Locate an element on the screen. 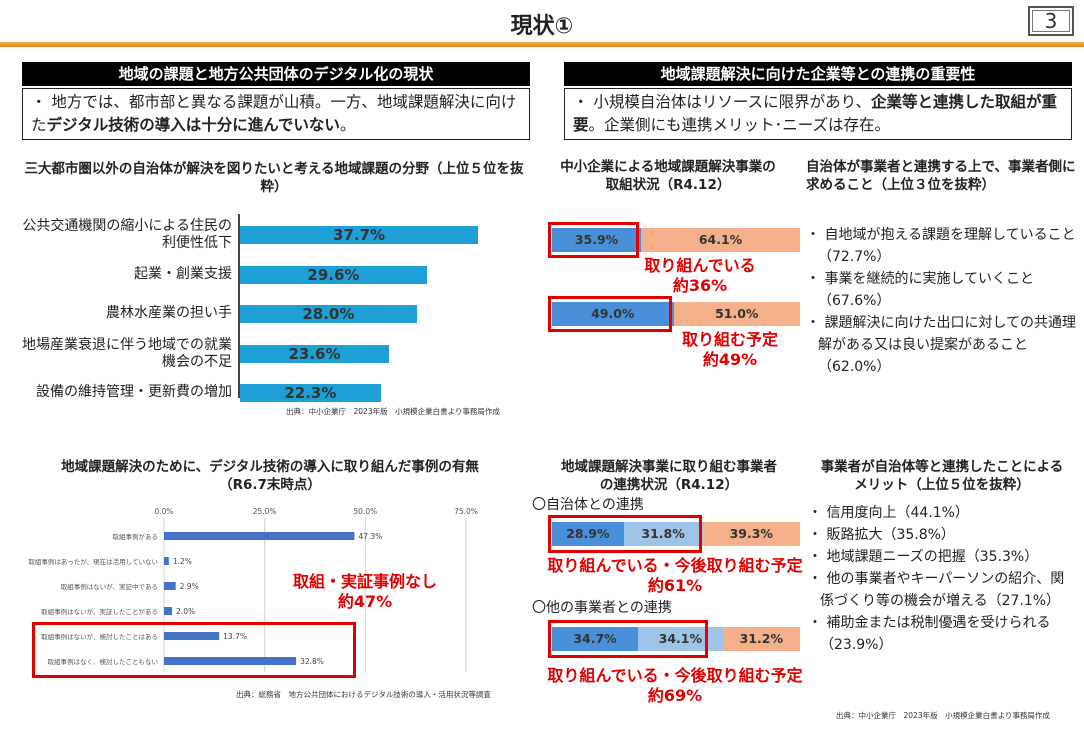 Image resolution: width=1084 pixels, height=750 pixels. chart2-value-label: 1.2% is located at coordinates (182, 561).